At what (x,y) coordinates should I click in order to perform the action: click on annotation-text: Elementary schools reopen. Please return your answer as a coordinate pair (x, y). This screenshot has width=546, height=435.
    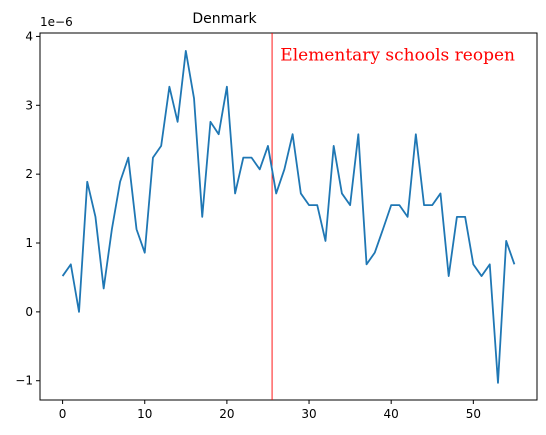
    Looking at the image, I should click on (397, 56).